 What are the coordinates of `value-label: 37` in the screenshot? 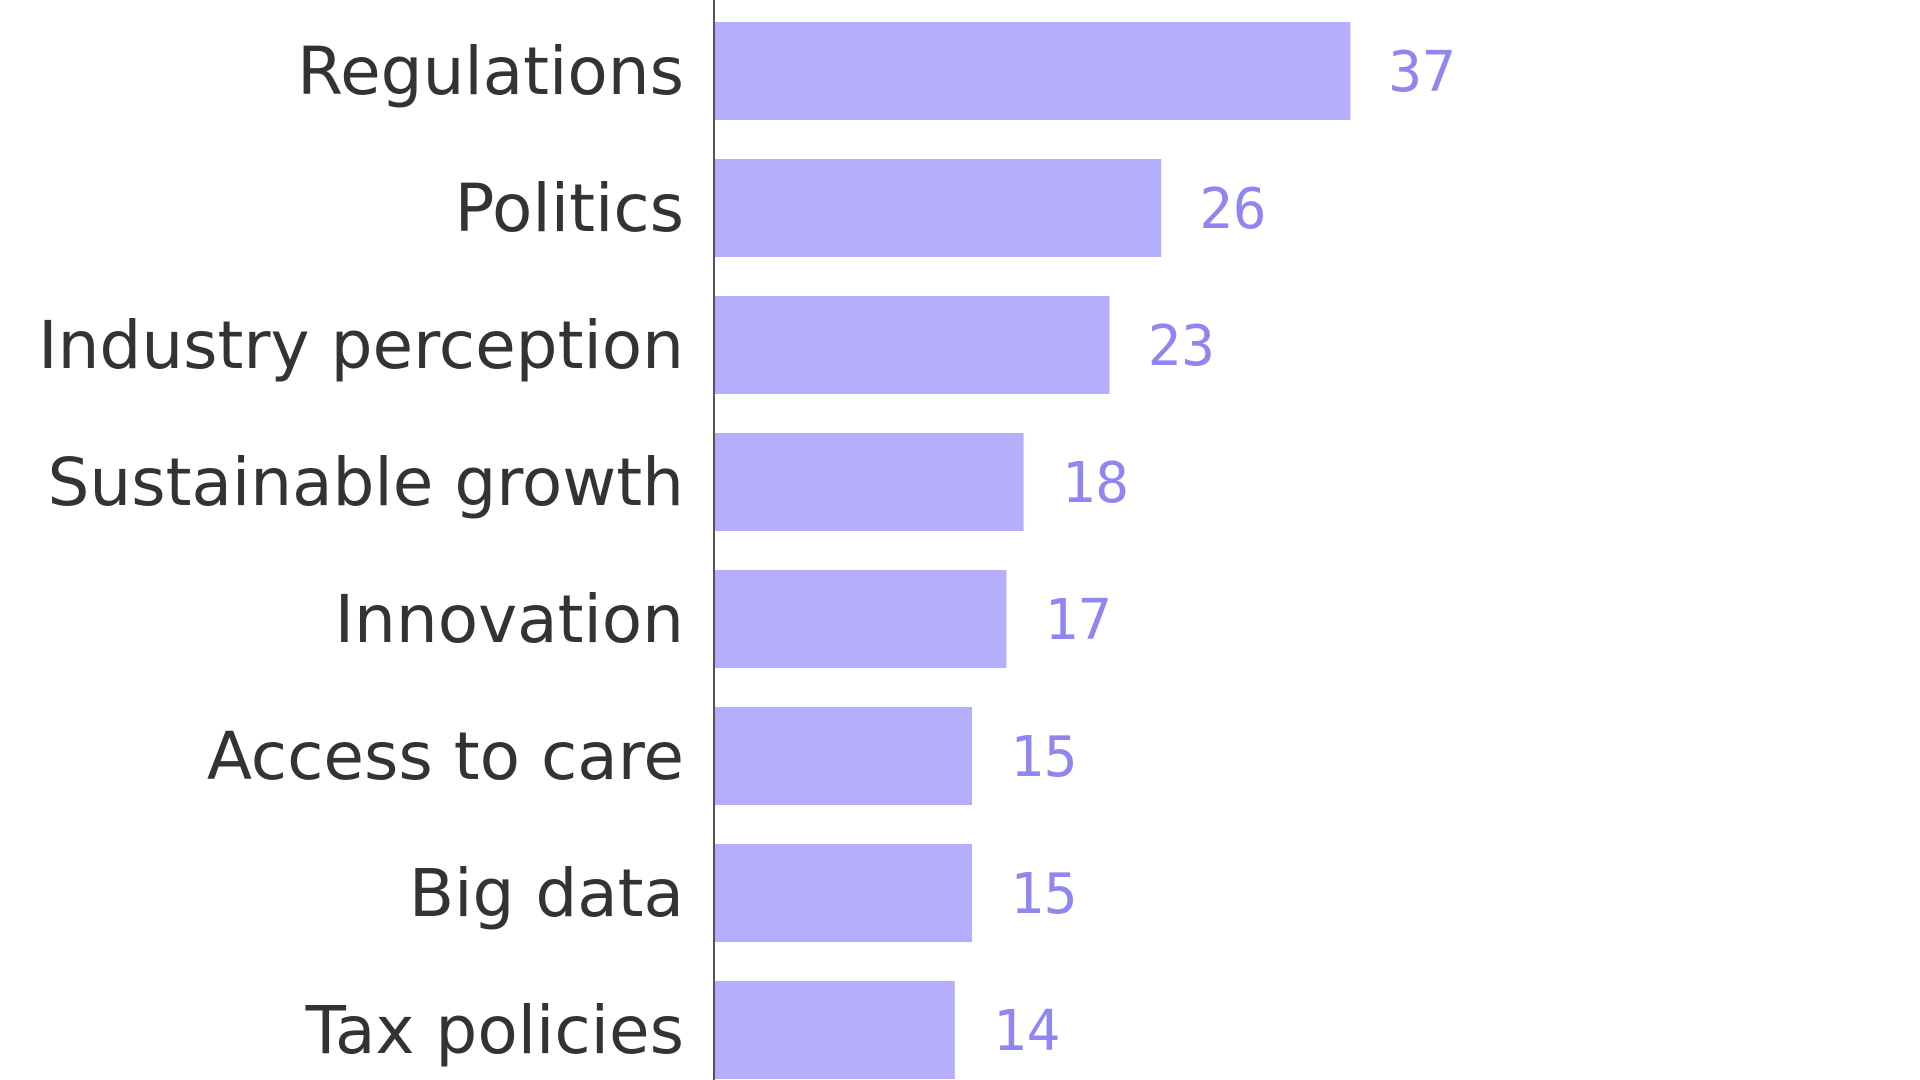 It's located at (1421, 72).